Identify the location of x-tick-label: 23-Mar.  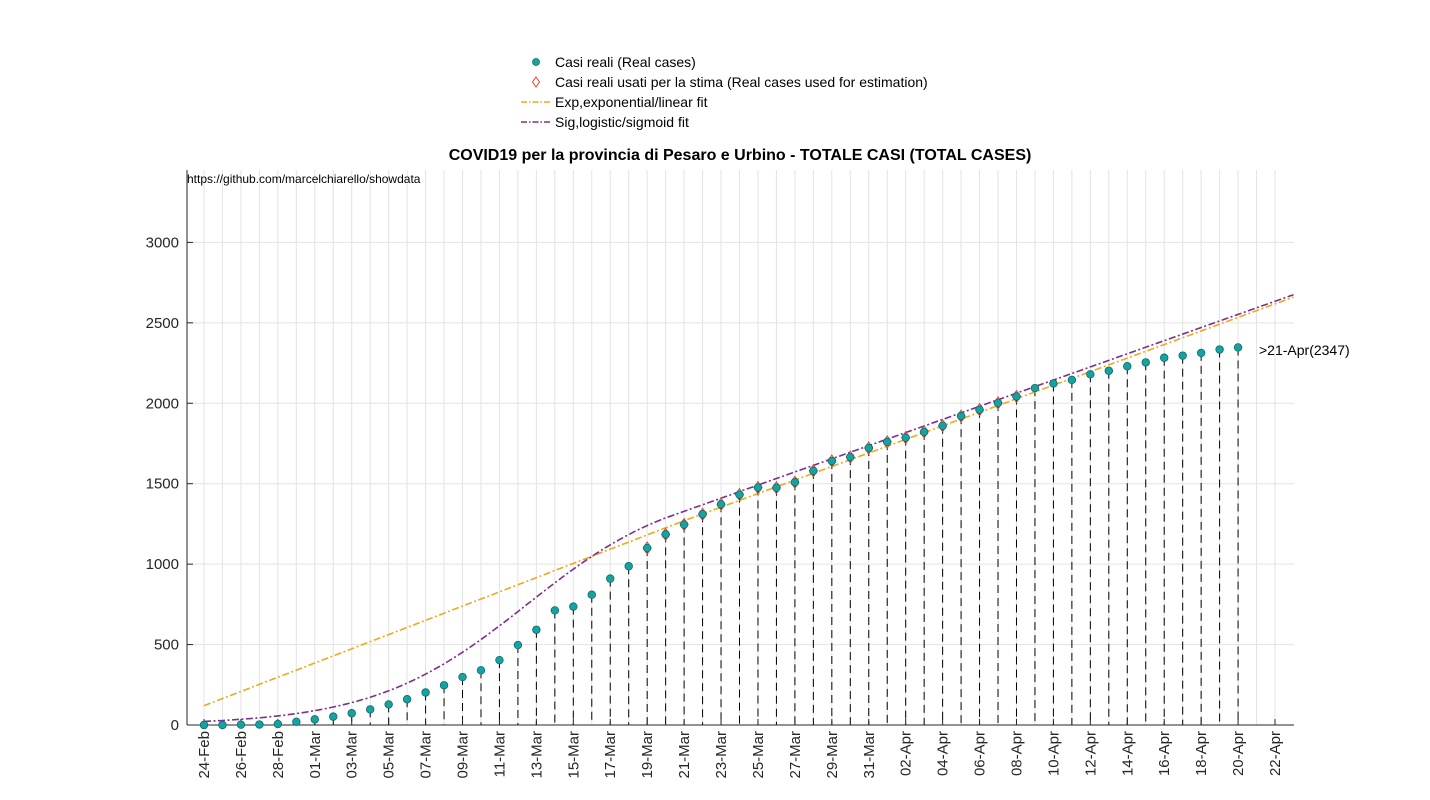
(721, 755).